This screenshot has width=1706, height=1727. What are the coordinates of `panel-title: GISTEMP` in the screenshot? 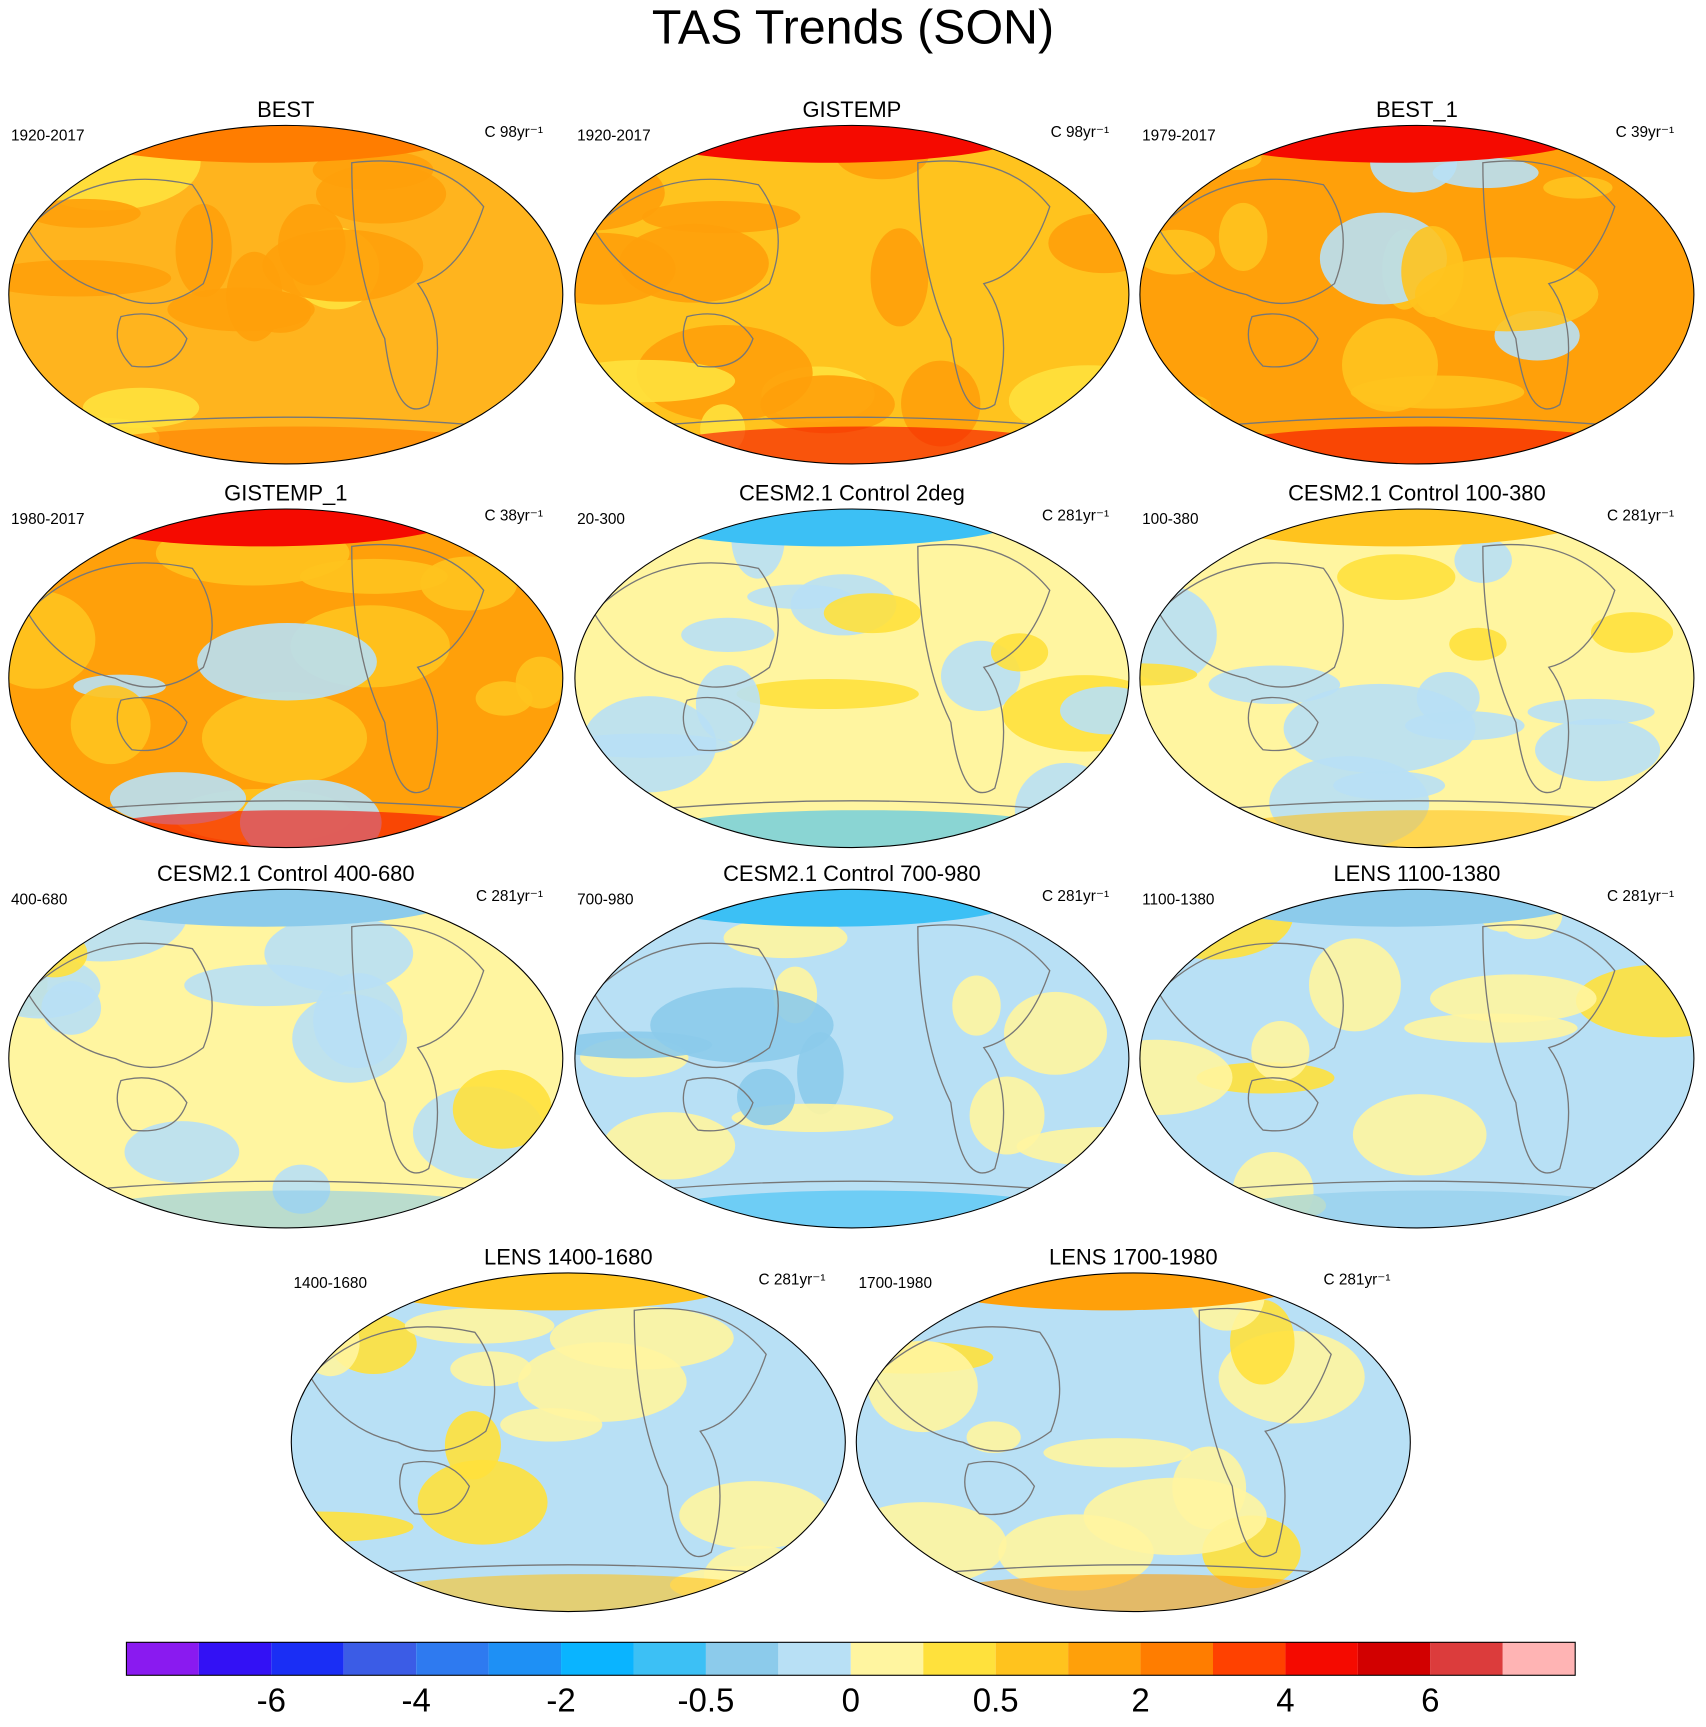 It's located at (851, 109).